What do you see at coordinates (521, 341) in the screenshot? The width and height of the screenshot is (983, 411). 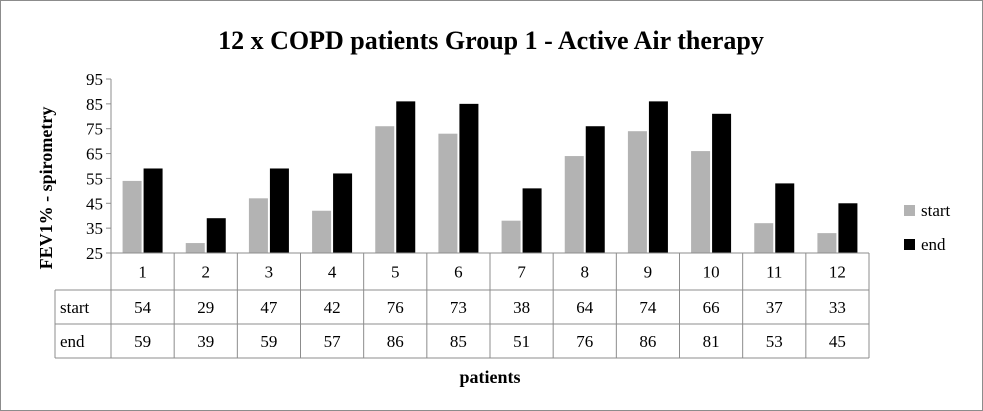 I see `table-cell: 51` at bounding box center [521, 341].